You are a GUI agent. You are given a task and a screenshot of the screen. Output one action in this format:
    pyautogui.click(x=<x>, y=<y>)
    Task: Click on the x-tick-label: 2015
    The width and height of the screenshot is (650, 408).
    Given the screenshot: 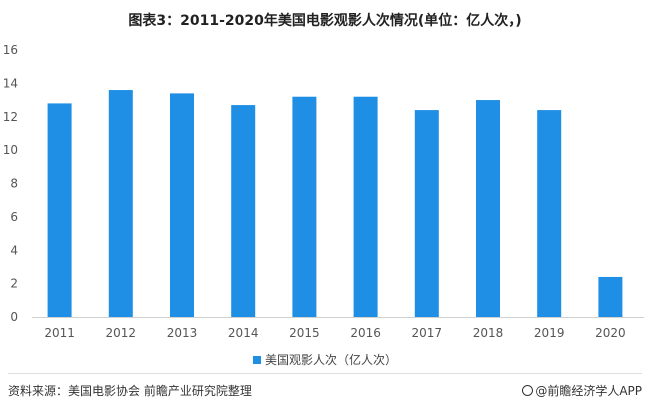 What is the action you would take?
    pyautogui.click(x=304, y=333)
    